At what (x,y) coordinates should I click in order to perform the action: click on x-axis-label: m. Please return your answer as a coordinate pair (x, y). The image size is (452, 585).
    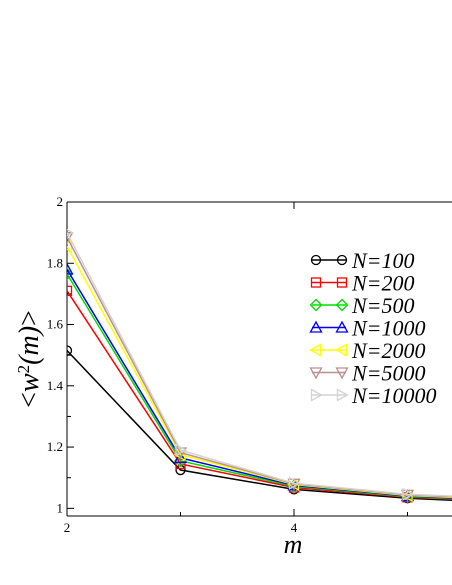
    Looking at the image, I should click on (293, 544).